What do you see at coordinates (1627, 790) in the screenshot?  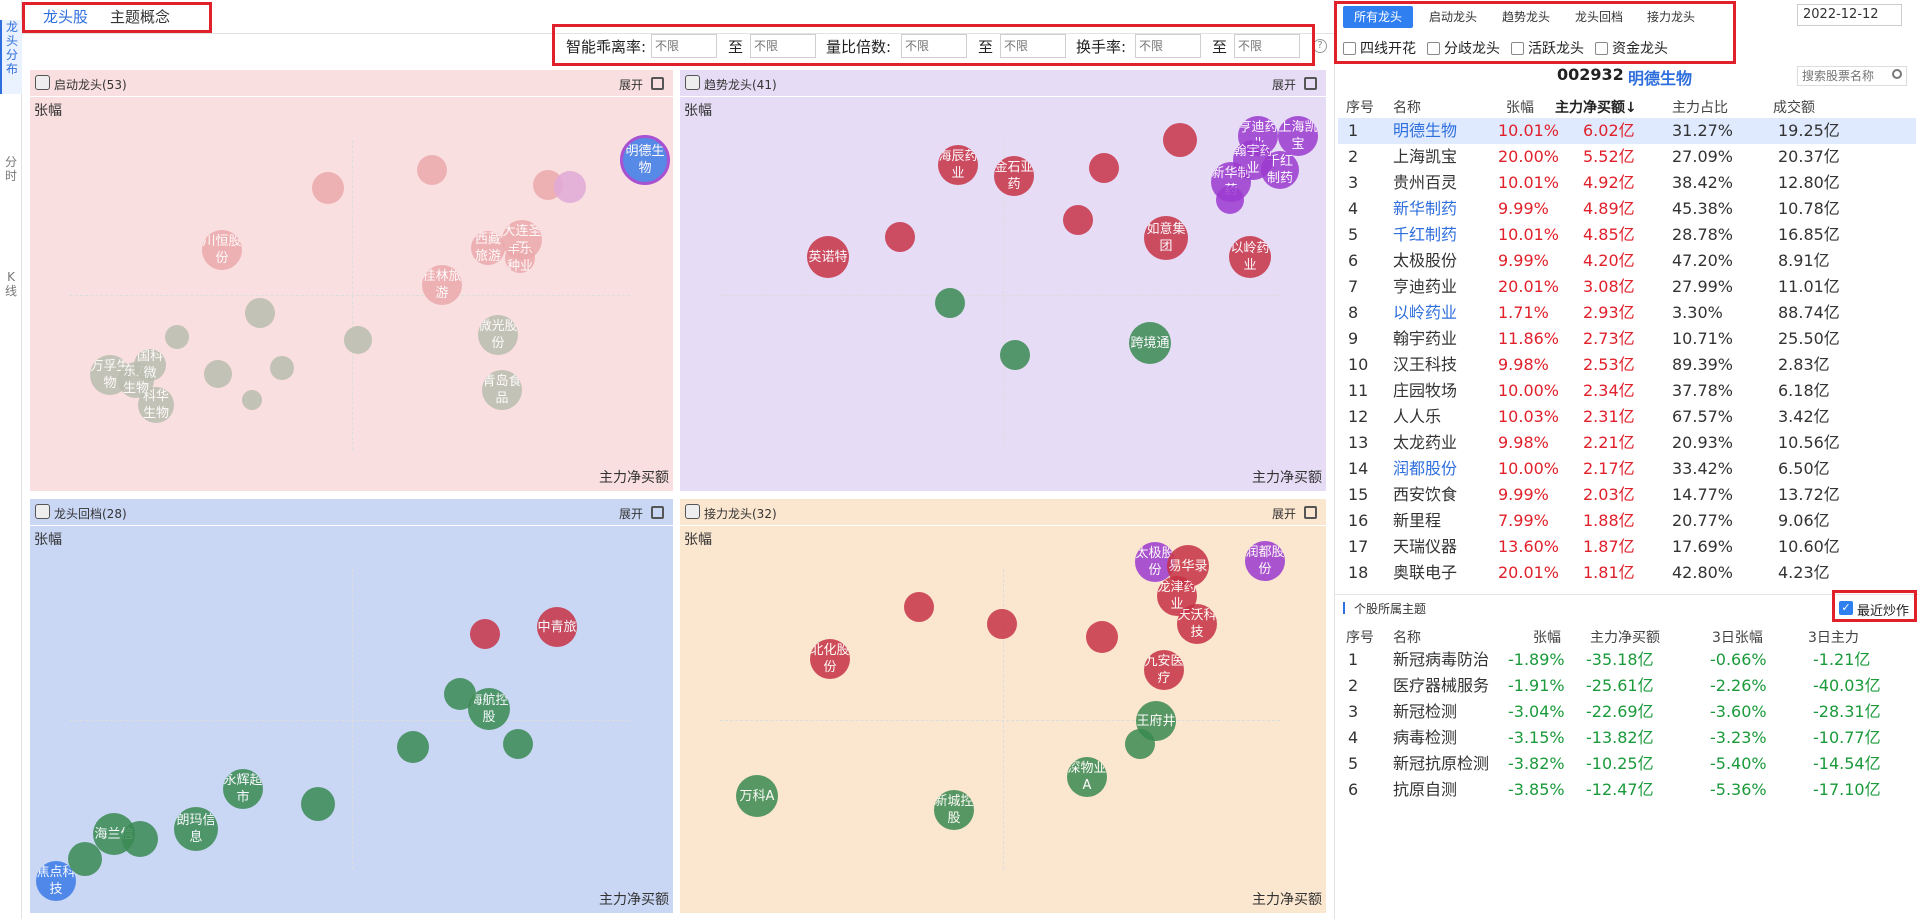 I see `table-row: 6 抗原自测 -3.85% -12.47亿 -5.36% -17.10亿` at bounding box center [1627, 790].